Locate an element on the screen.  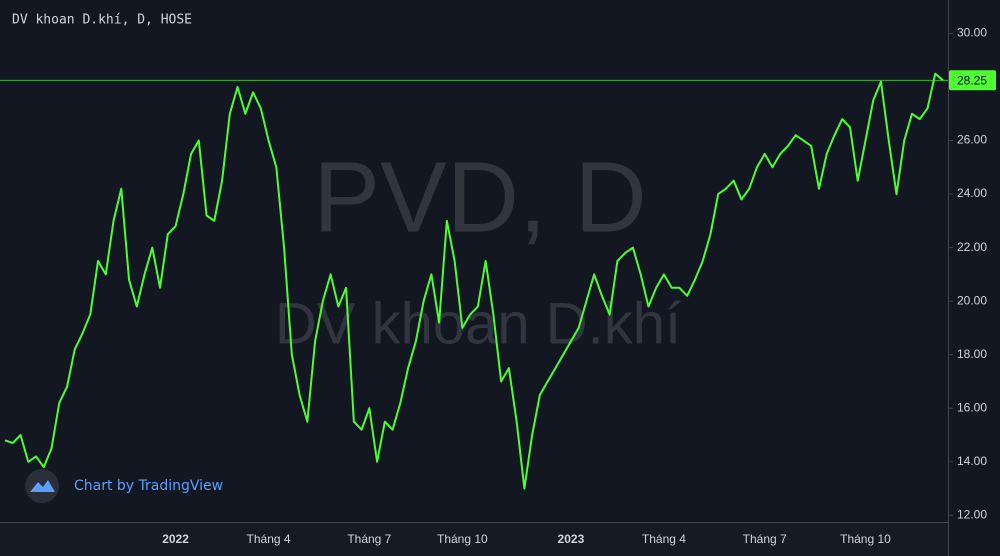
last-price-label: 28.25 is located at coordinates (972, 80).